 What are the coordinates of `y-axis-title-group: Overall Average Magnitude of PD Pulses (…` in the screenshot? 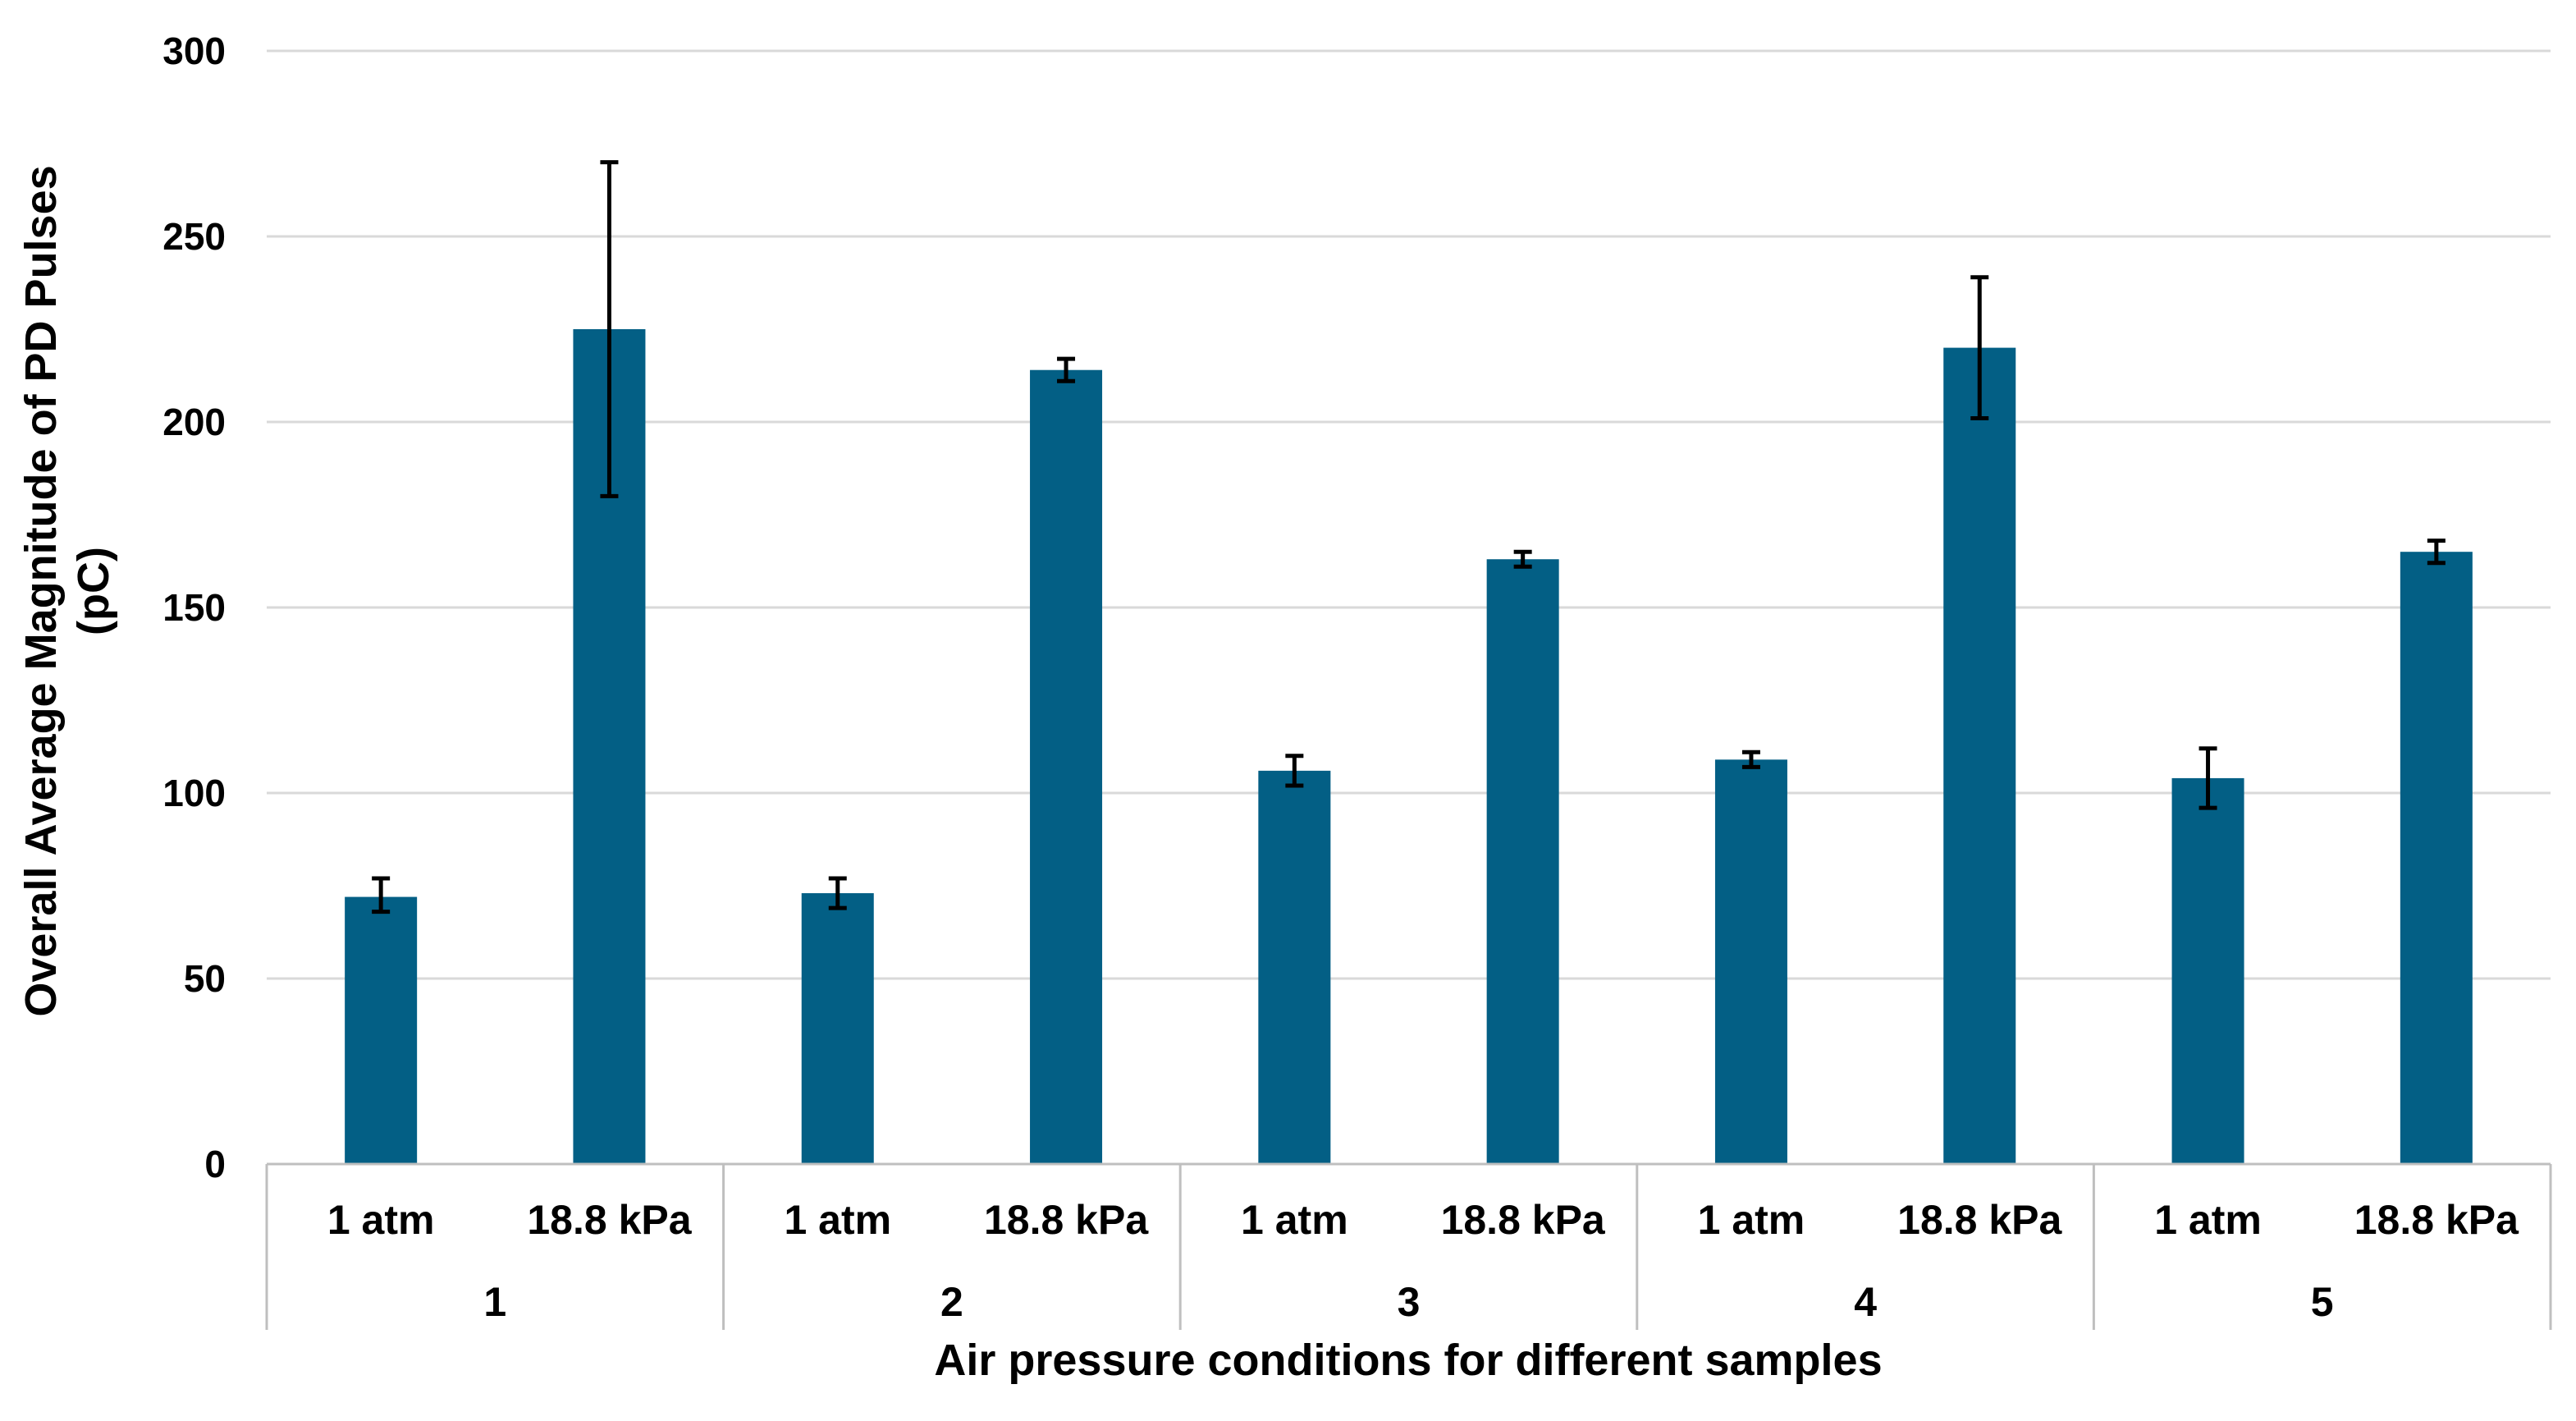 It's located at (67, 590).